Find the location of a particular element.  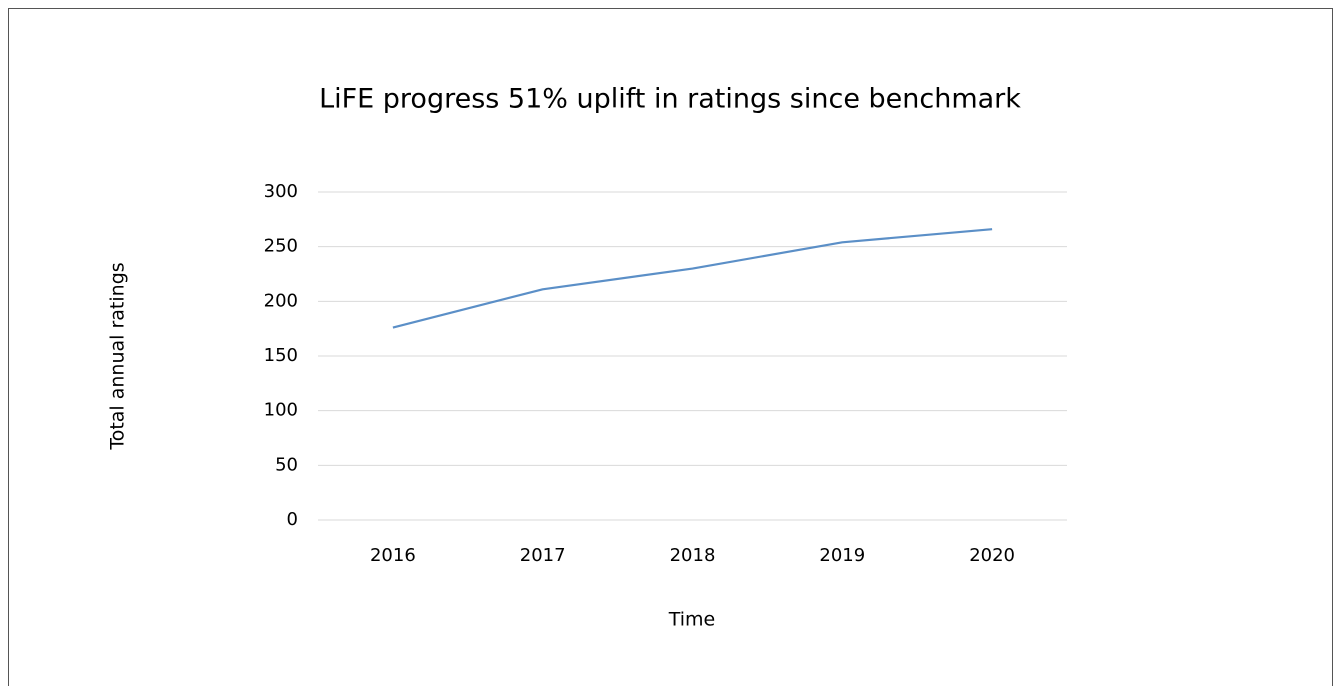

x-axis-label: Time is located at coordinates (692, 620).